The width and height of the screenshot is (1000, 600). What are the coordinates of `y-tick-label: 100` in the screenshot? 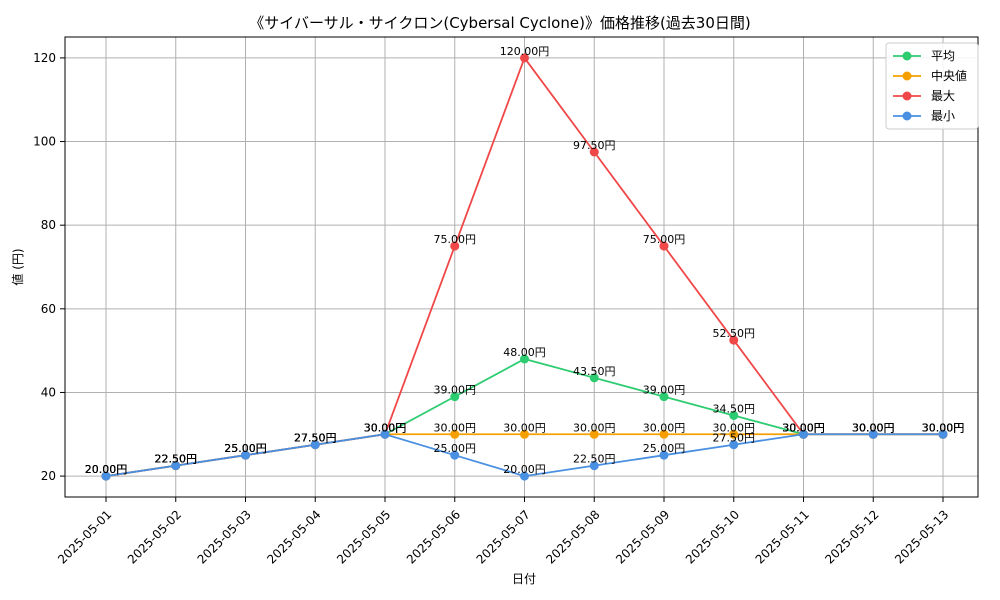 It's located at (44, 142).